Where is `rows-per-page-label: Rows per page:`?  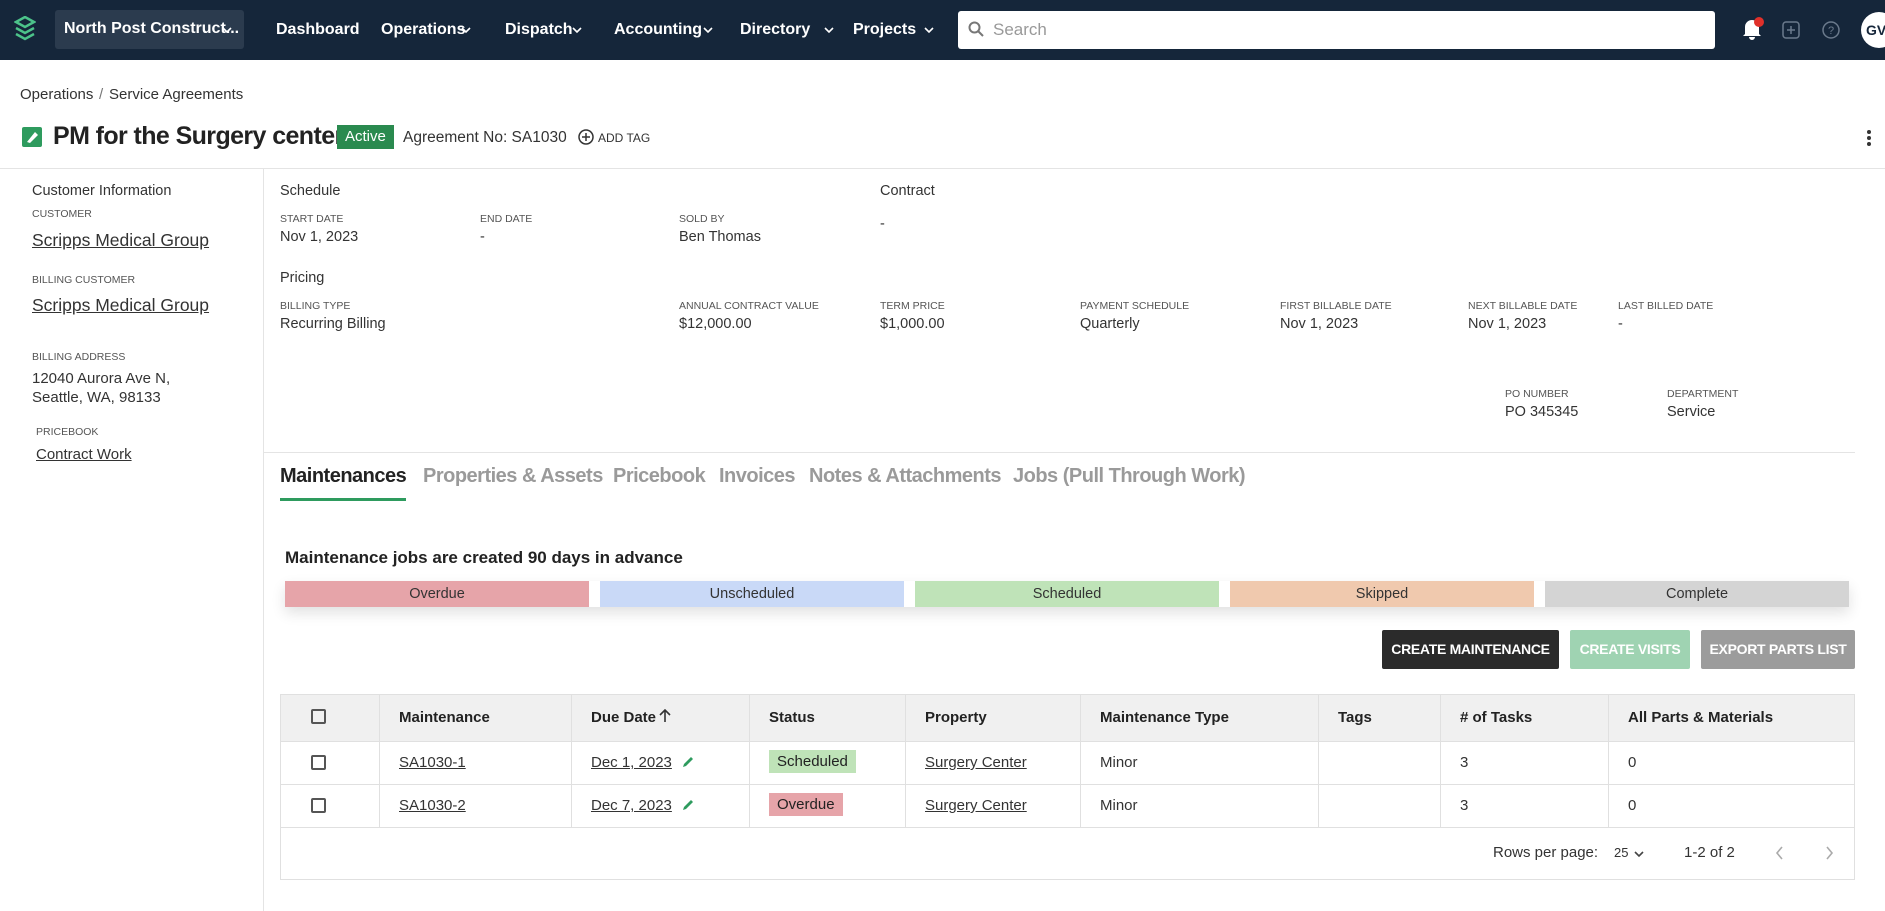 rows-per-page-label: Rows per page: is located at coordinates (1546, 852).